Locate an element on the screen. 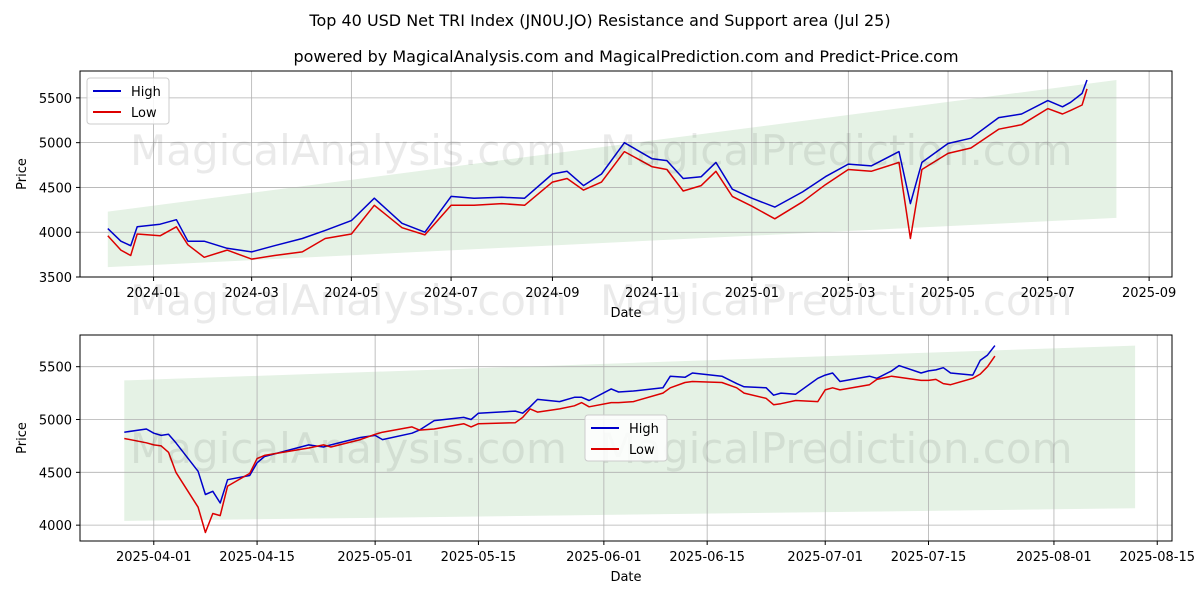  x-tick-label-5: 2025-06-15 is located at coordinates (707, 557).